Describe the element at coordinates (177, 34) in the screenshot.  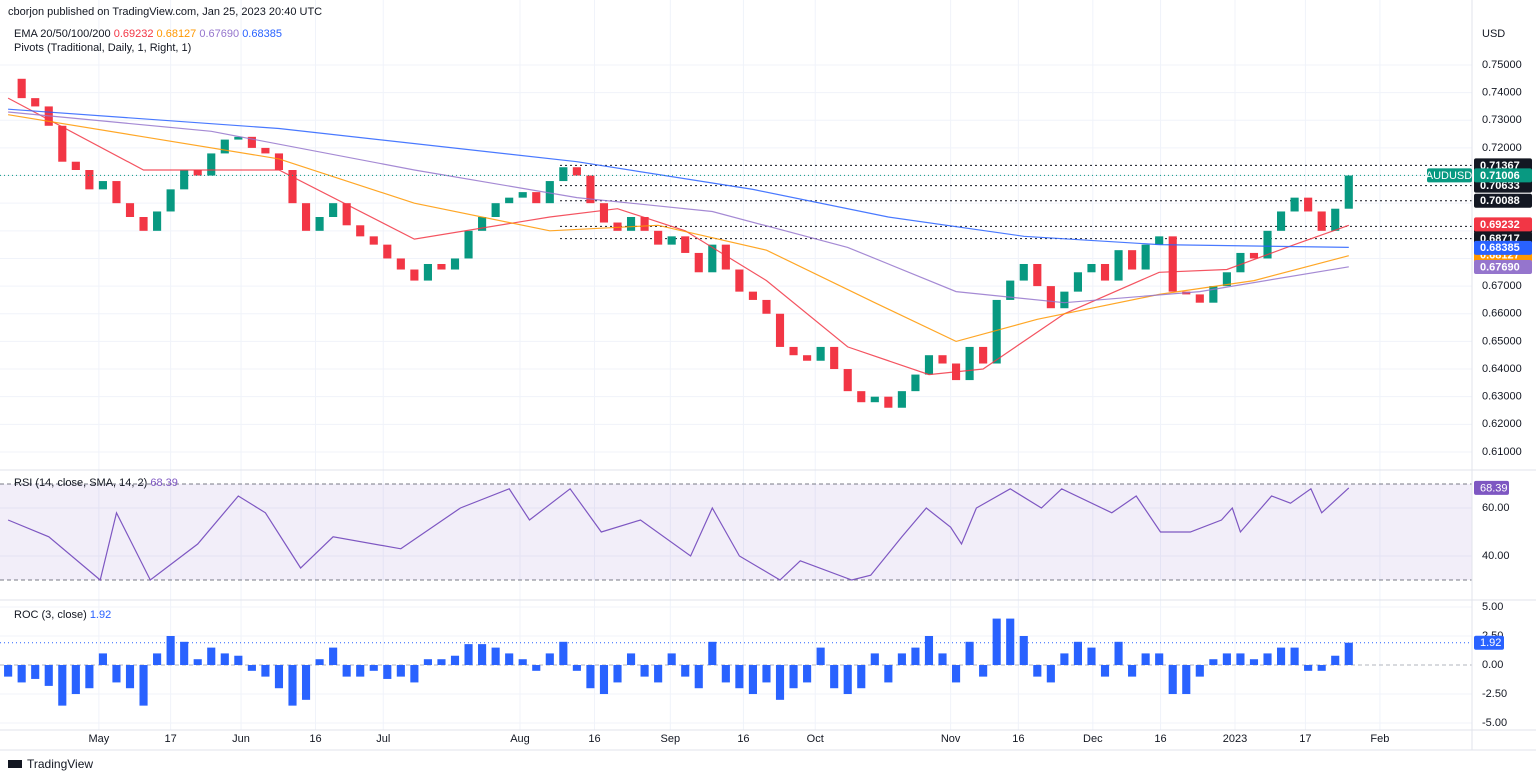
I see `ema-value: 0.68127` at that location.